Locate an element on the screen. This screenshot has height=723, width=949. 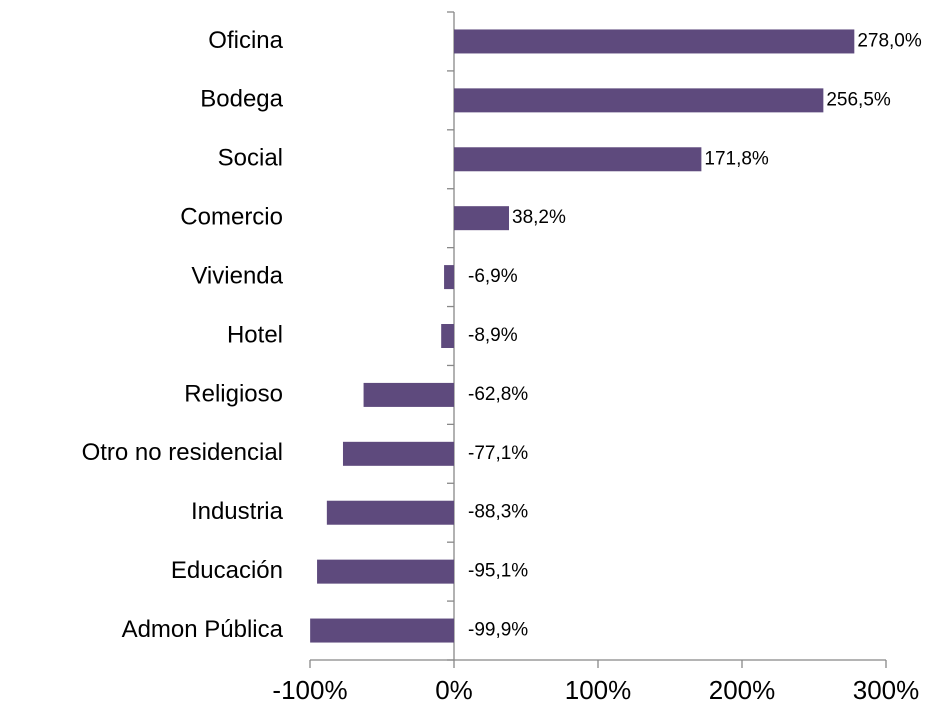
x-tick-label: -100% is located at coordinates (309, 690).